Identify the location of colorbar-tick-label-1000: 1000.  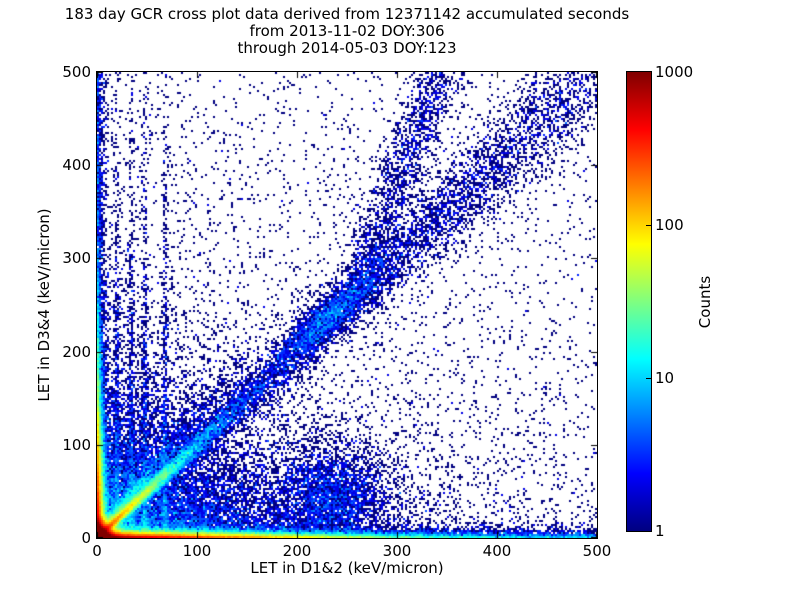
(674, 72).